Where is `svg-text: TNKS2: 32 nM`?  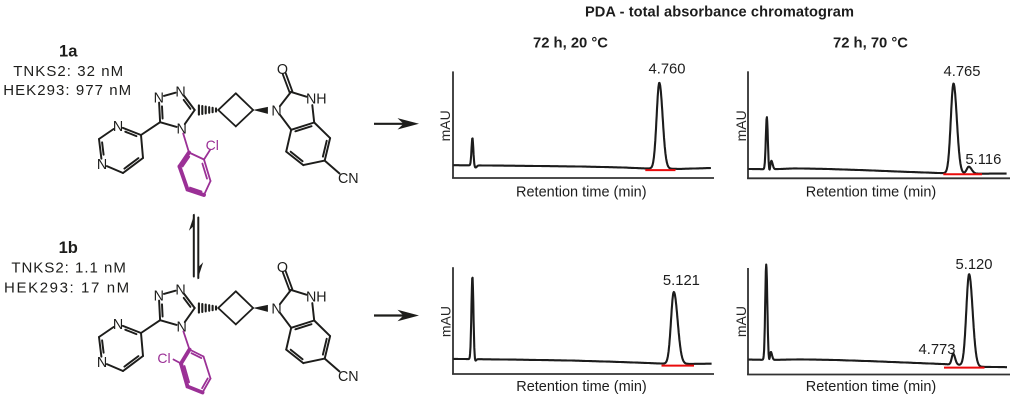 svg-text: TNKS2: 32 nM is located at coordinates (68, 71).